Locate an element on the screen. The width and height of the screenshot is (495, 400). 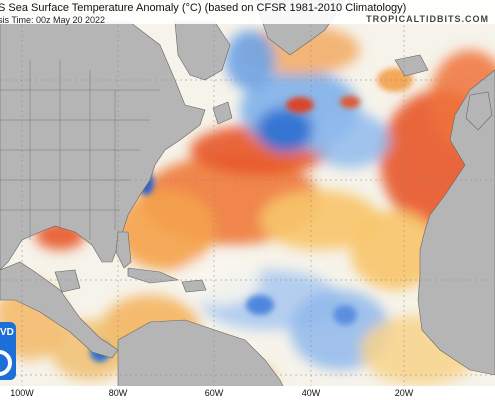
header-band is located at coordinates (247, 12).